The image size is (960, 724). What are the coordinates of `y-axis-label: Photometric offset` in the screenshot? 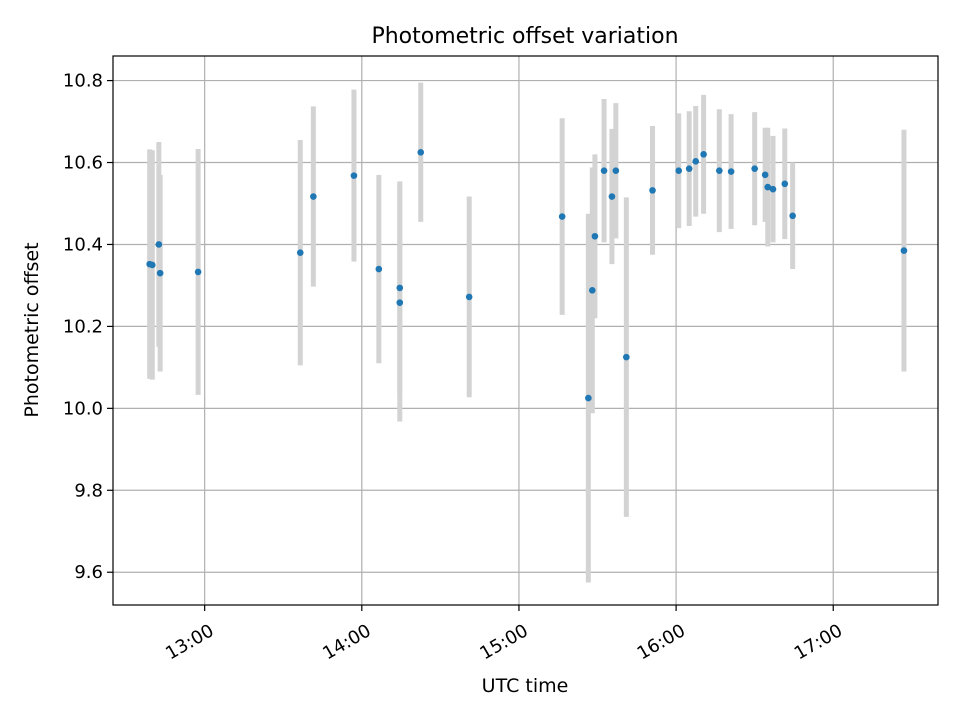 It's located at (32, 329).